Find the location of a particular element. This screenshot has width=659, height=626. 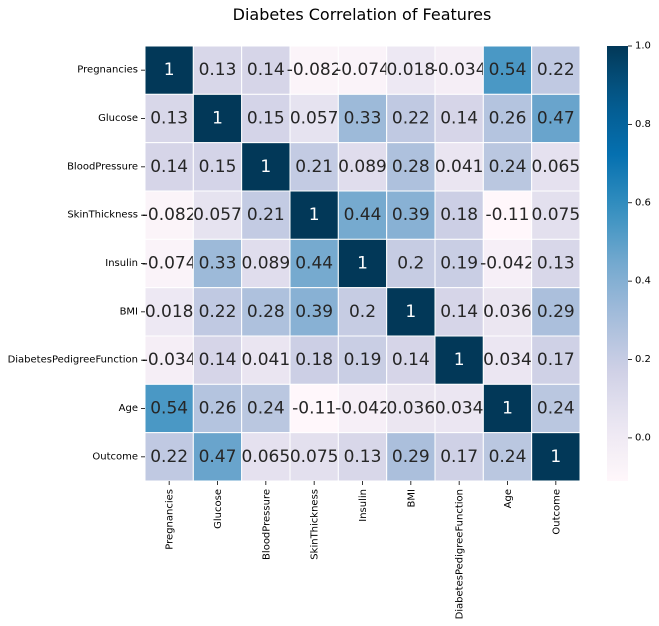

colorbar-gradient is located at coordinates (617, 263).